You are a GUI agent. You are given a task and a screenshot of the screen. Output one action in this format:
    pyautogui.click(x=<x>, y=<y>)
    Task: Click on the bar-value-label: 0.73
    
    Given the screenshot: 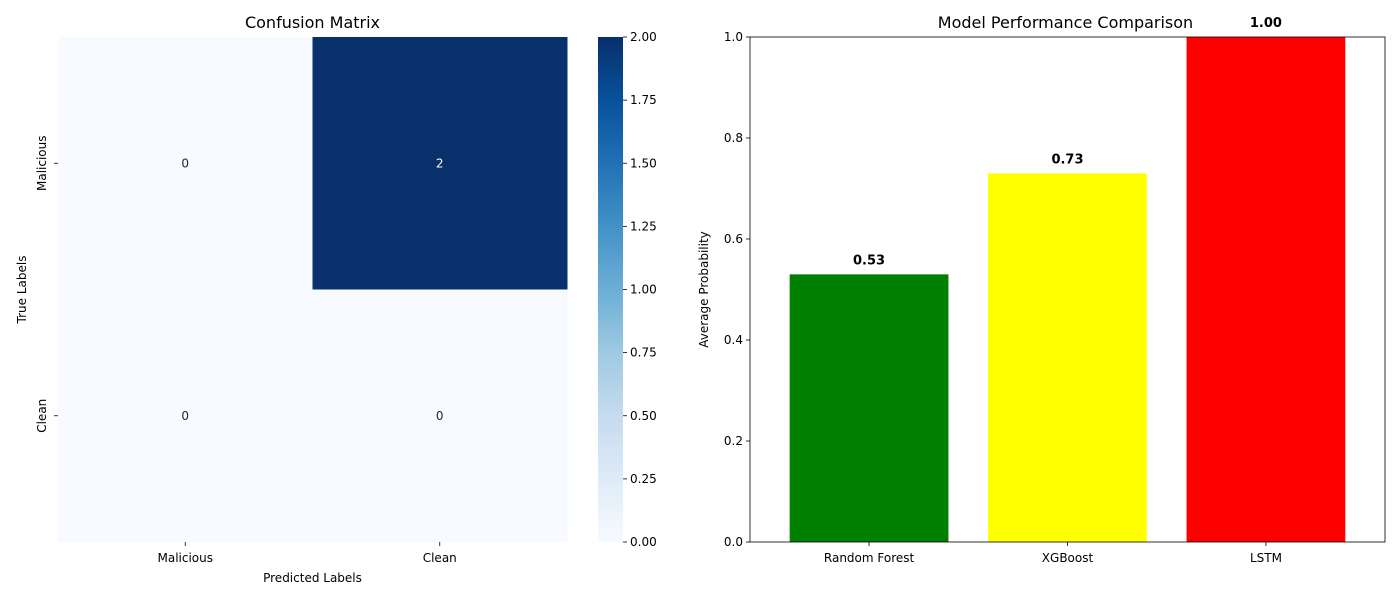 What is the action you would take?
    pyautogui.click(x=1067, y=159)
    